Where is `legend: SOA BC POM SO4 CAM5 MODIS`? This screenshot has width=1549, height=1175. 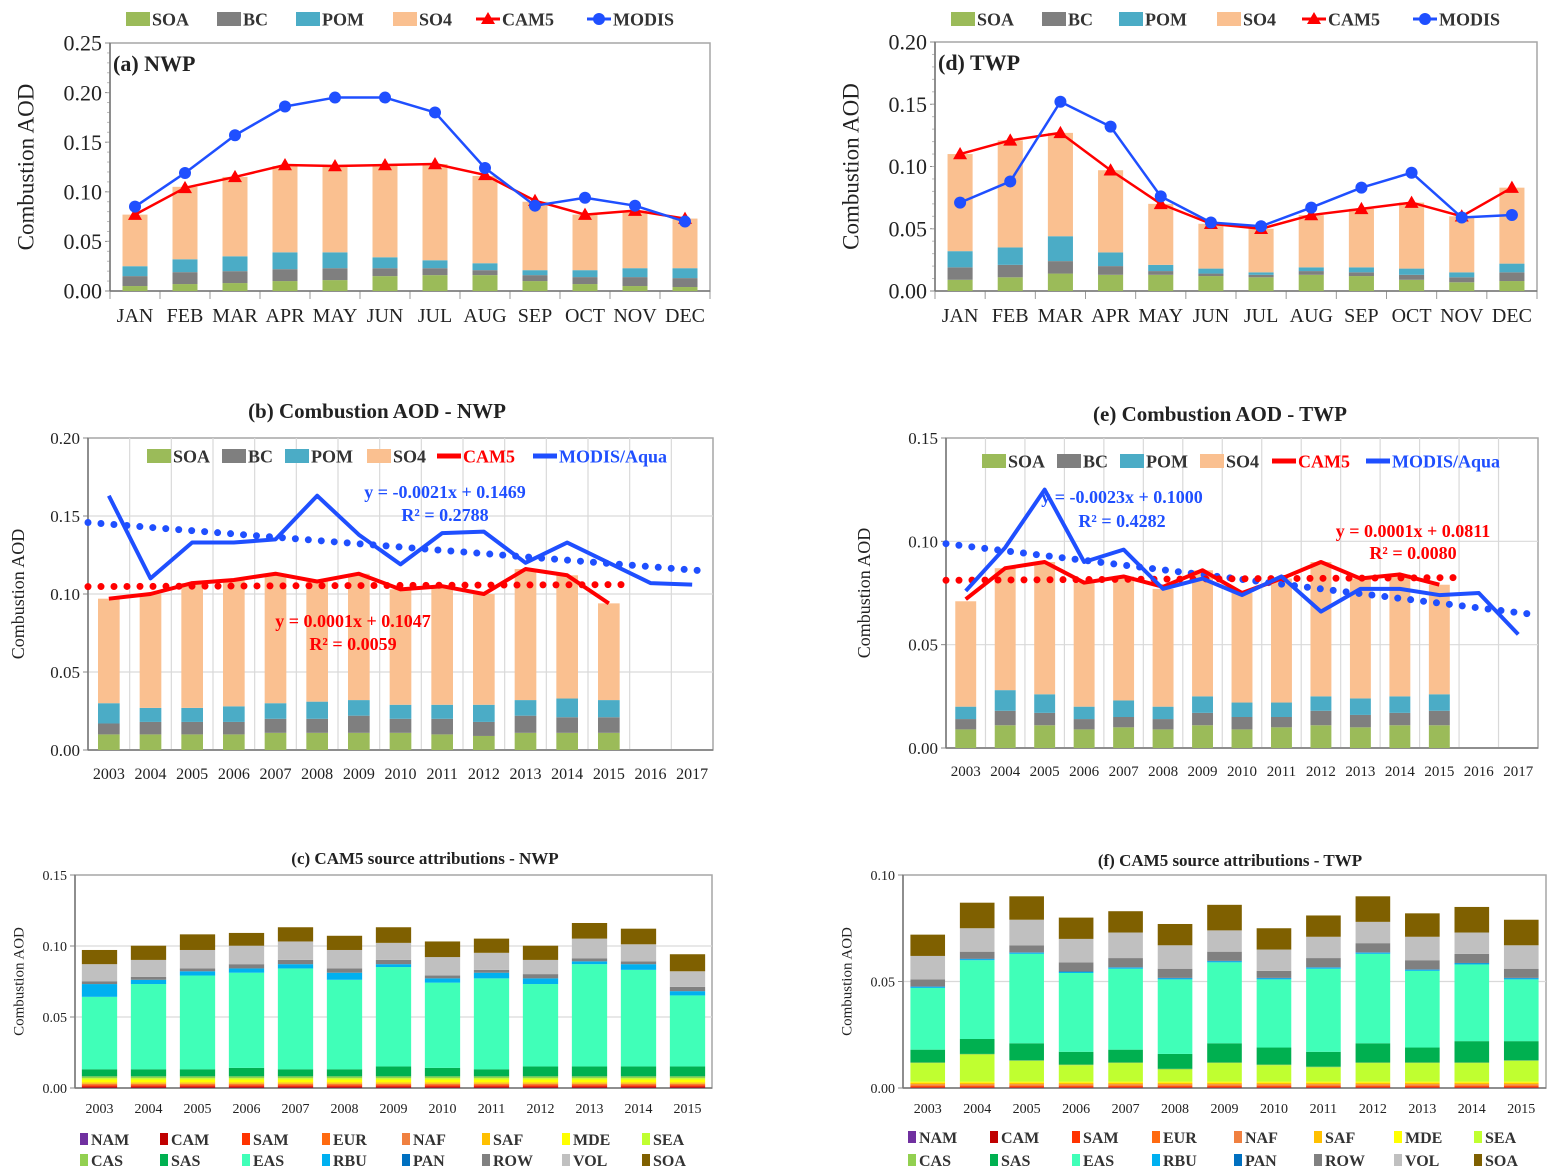
legend: SOA BC POM SO4 CAM5 MODIS is located at coordinates (400, 19).